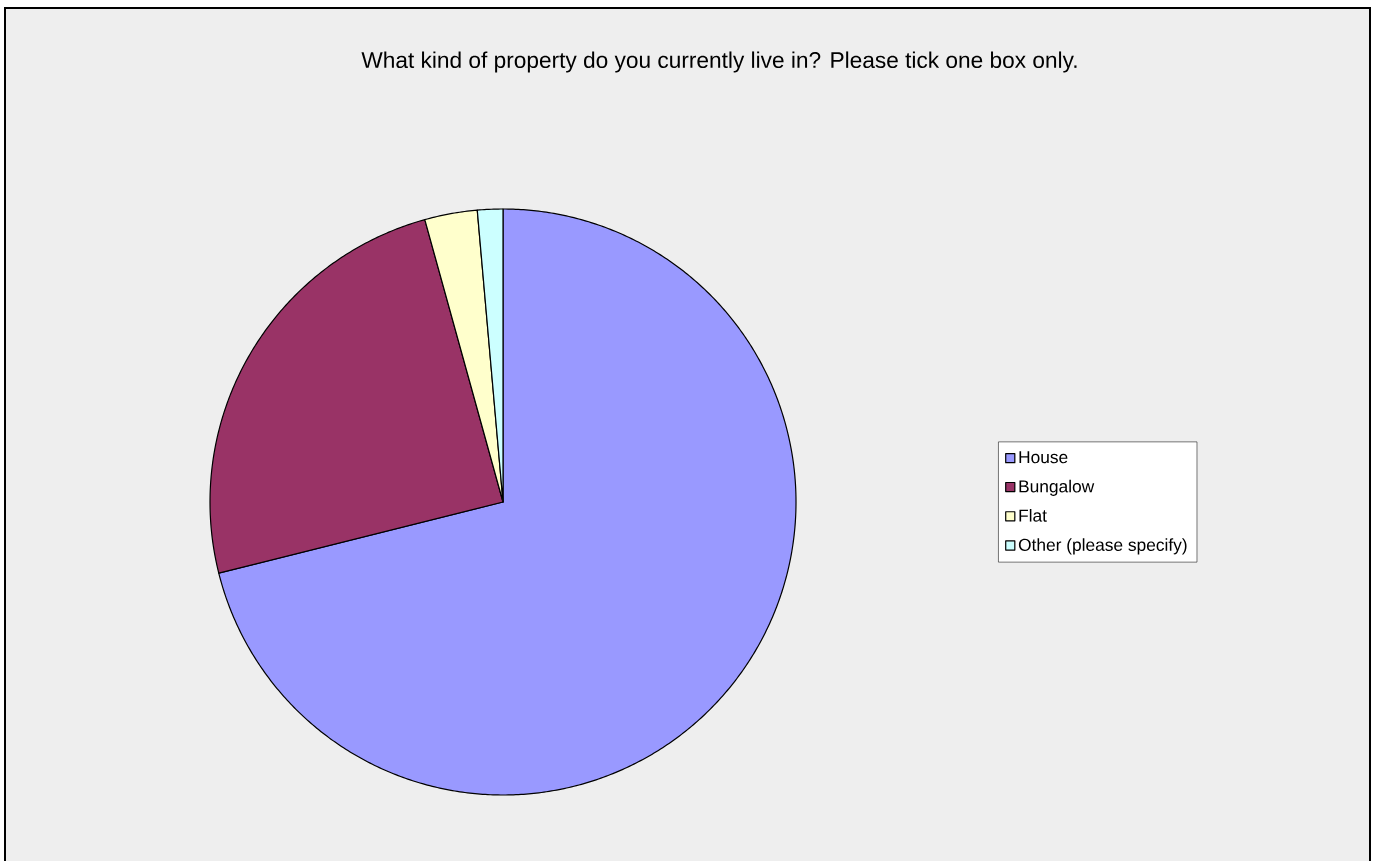  What do you see at coordinates (1057, 487) in the screenshot?
I see `legend-label: Bungalow` at bounding box center [1057, 487].